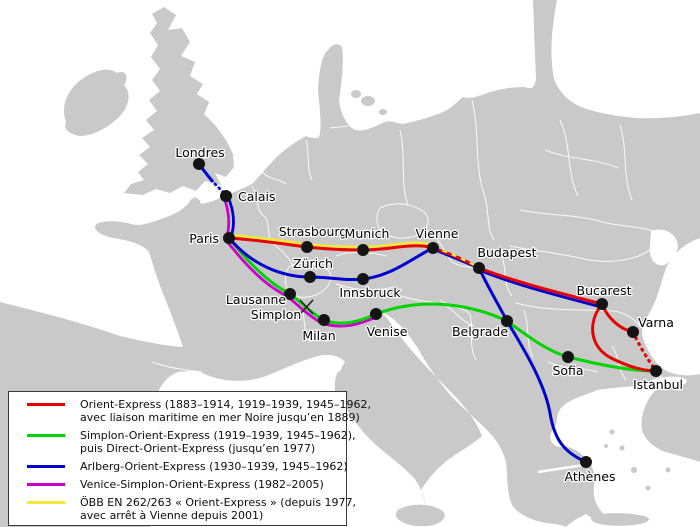 This screenshot has height=527, width=700. What do you see at coordinates (561, 468) in the screenshot?
I see `sea-gulf-of-corinth` at bounding box center [561, 468].